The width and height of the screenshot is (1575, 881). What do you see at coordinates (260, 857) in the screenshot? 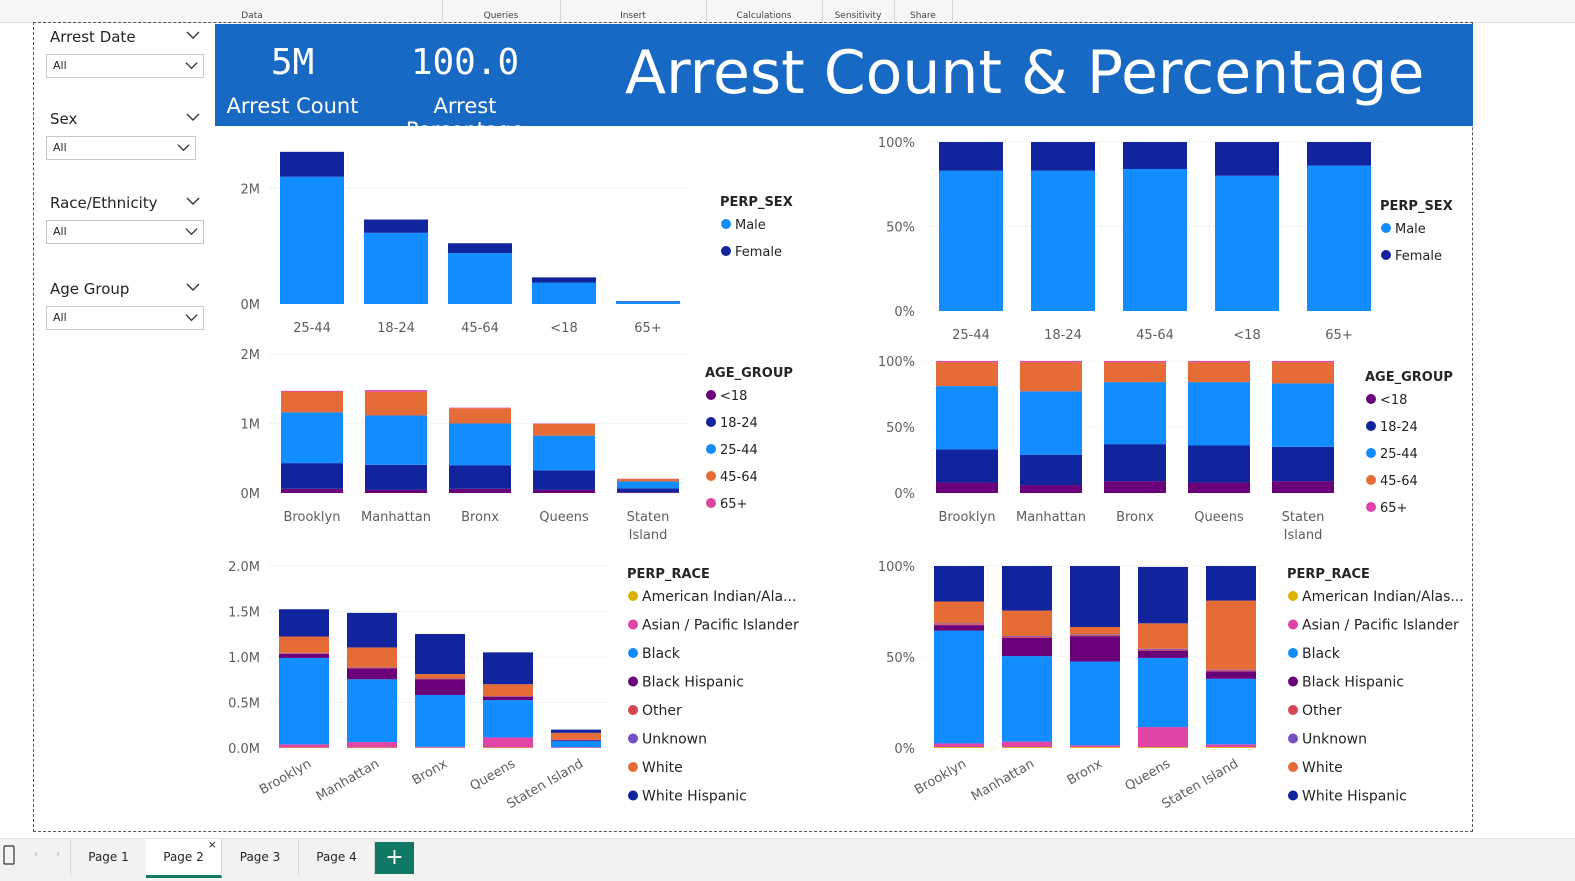
I see `tab-page-3: Page 3` at bounding box center [260, 857].